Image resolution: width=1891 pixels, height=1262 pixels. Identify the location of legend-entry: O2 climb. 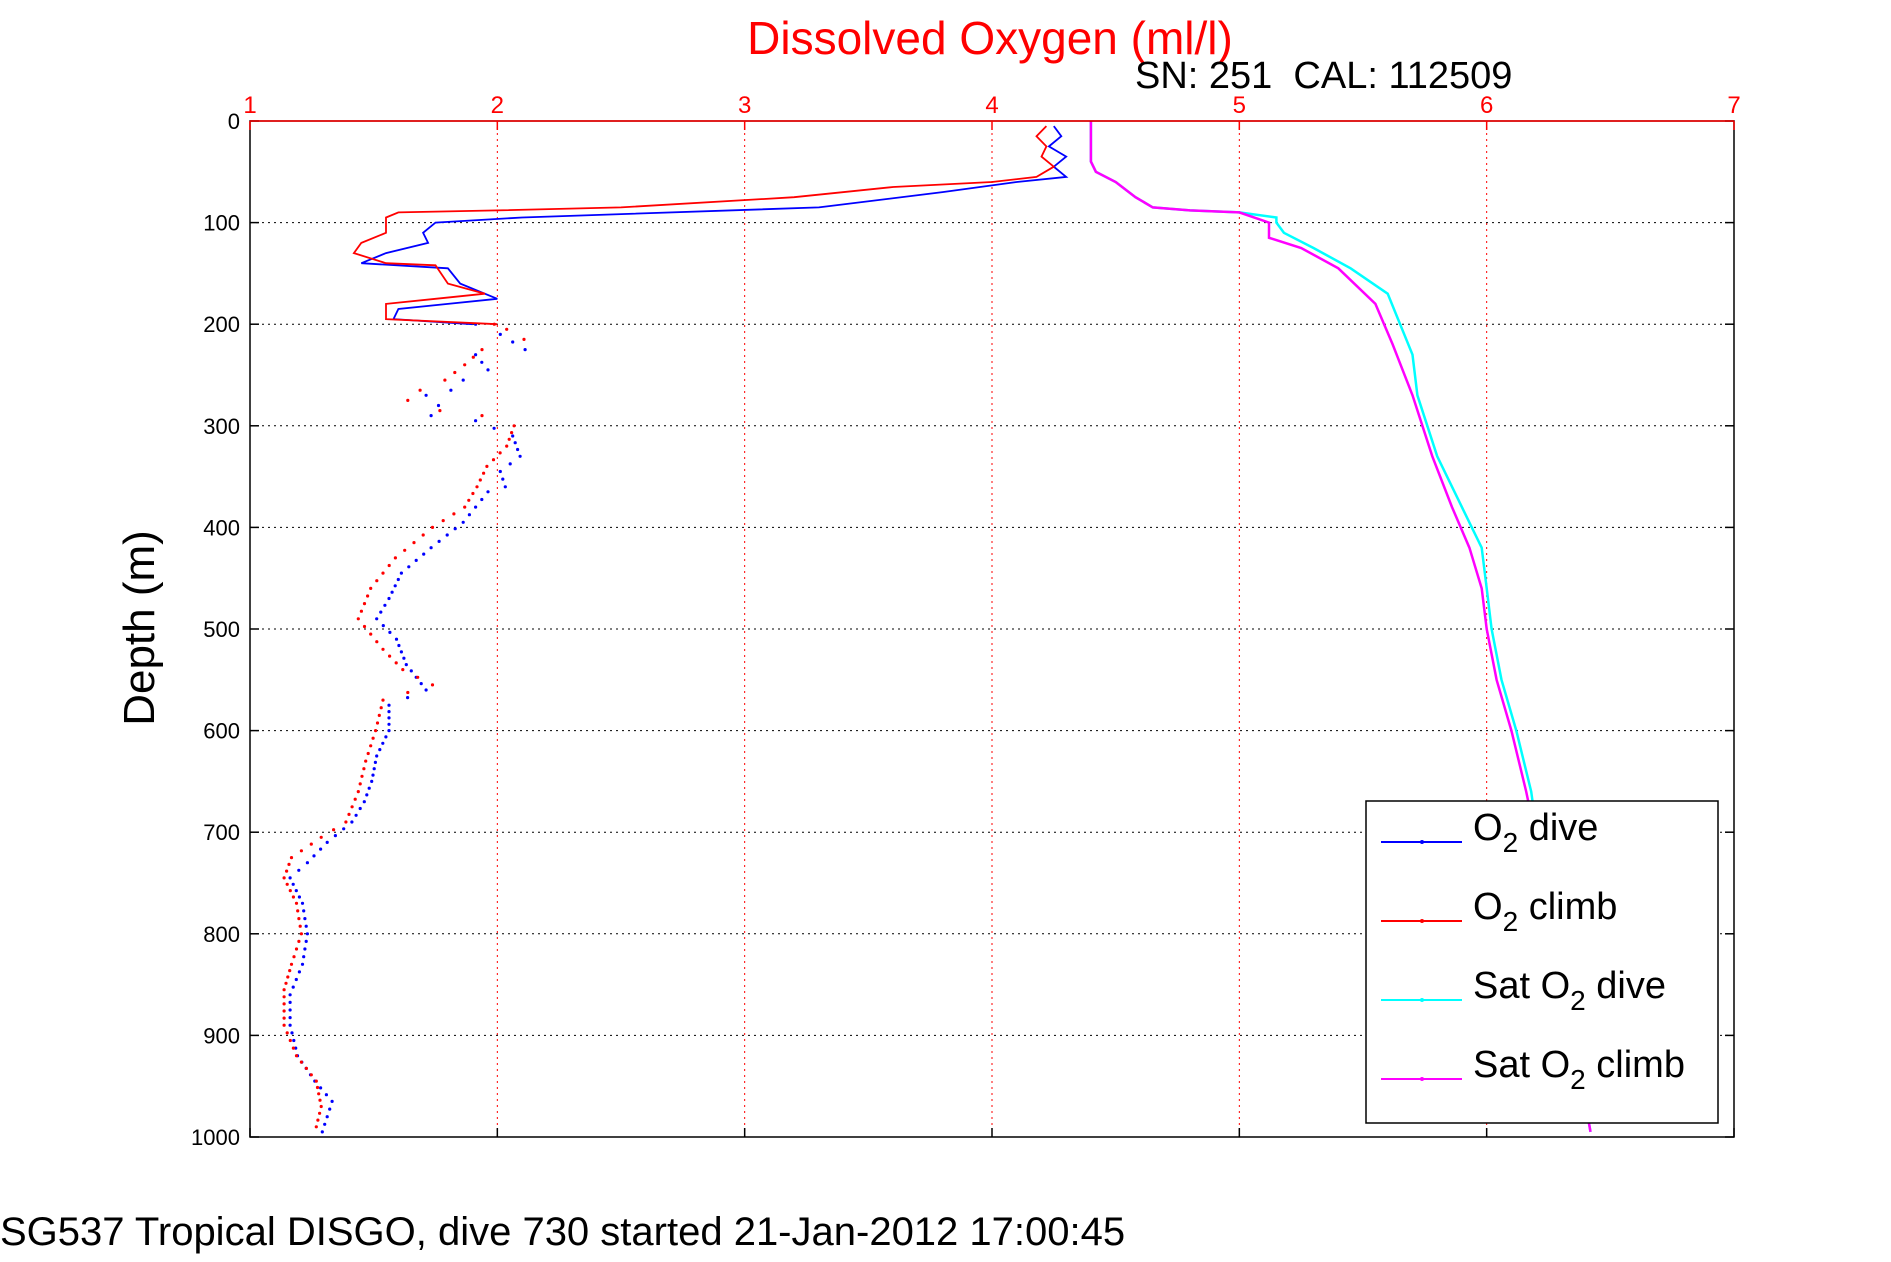
(1545, 911).